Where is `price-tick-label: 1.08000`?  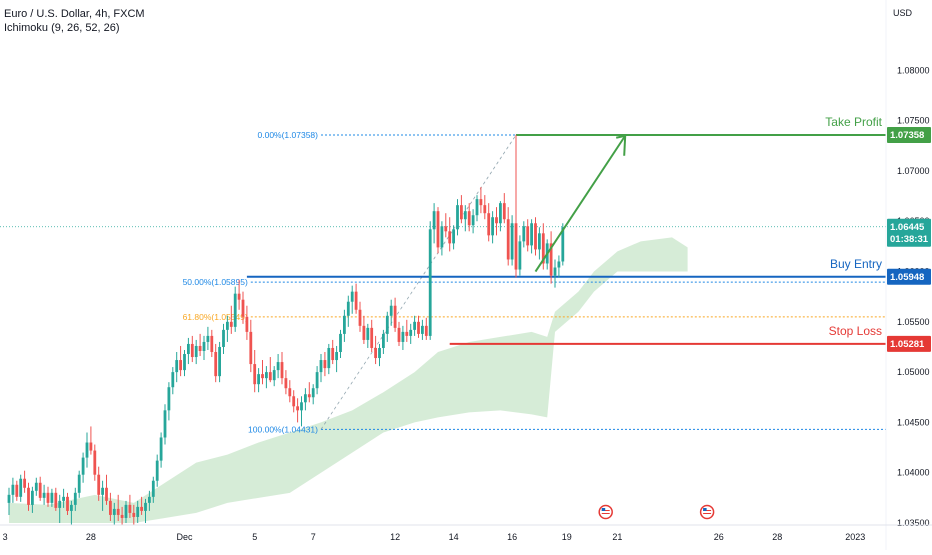 price-tick-label: 1.08000 is located at coordinates (913, 70).